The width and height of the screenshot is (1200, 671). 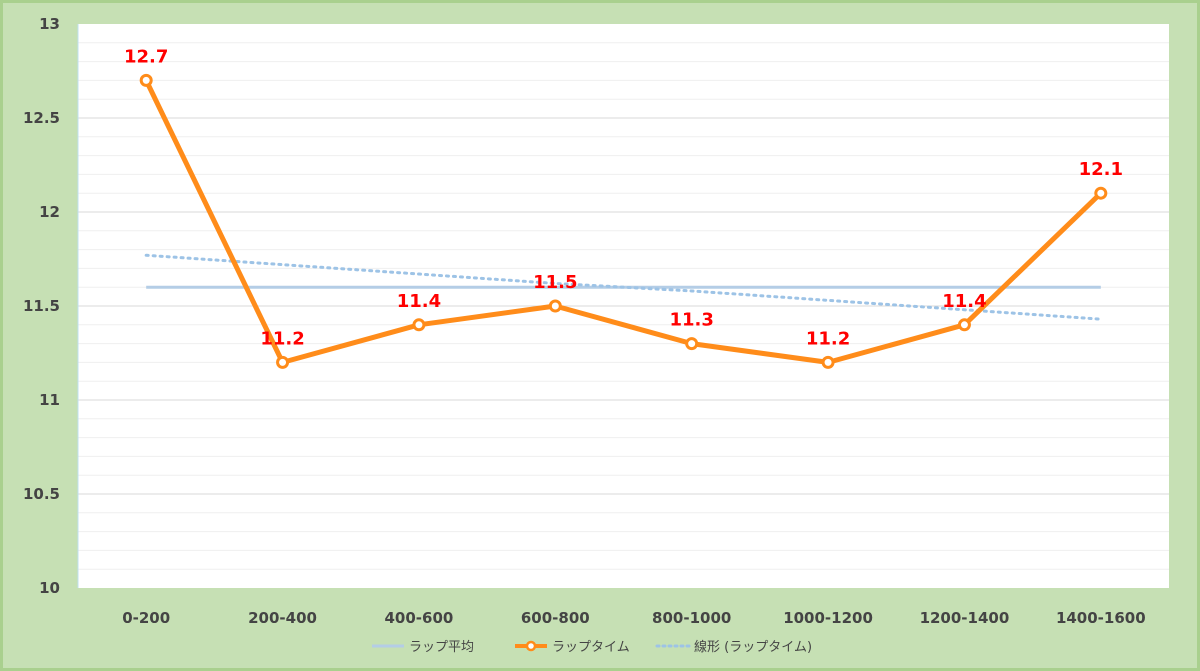 I want to click on data-label: 12.7, so click(x=146, y=56).